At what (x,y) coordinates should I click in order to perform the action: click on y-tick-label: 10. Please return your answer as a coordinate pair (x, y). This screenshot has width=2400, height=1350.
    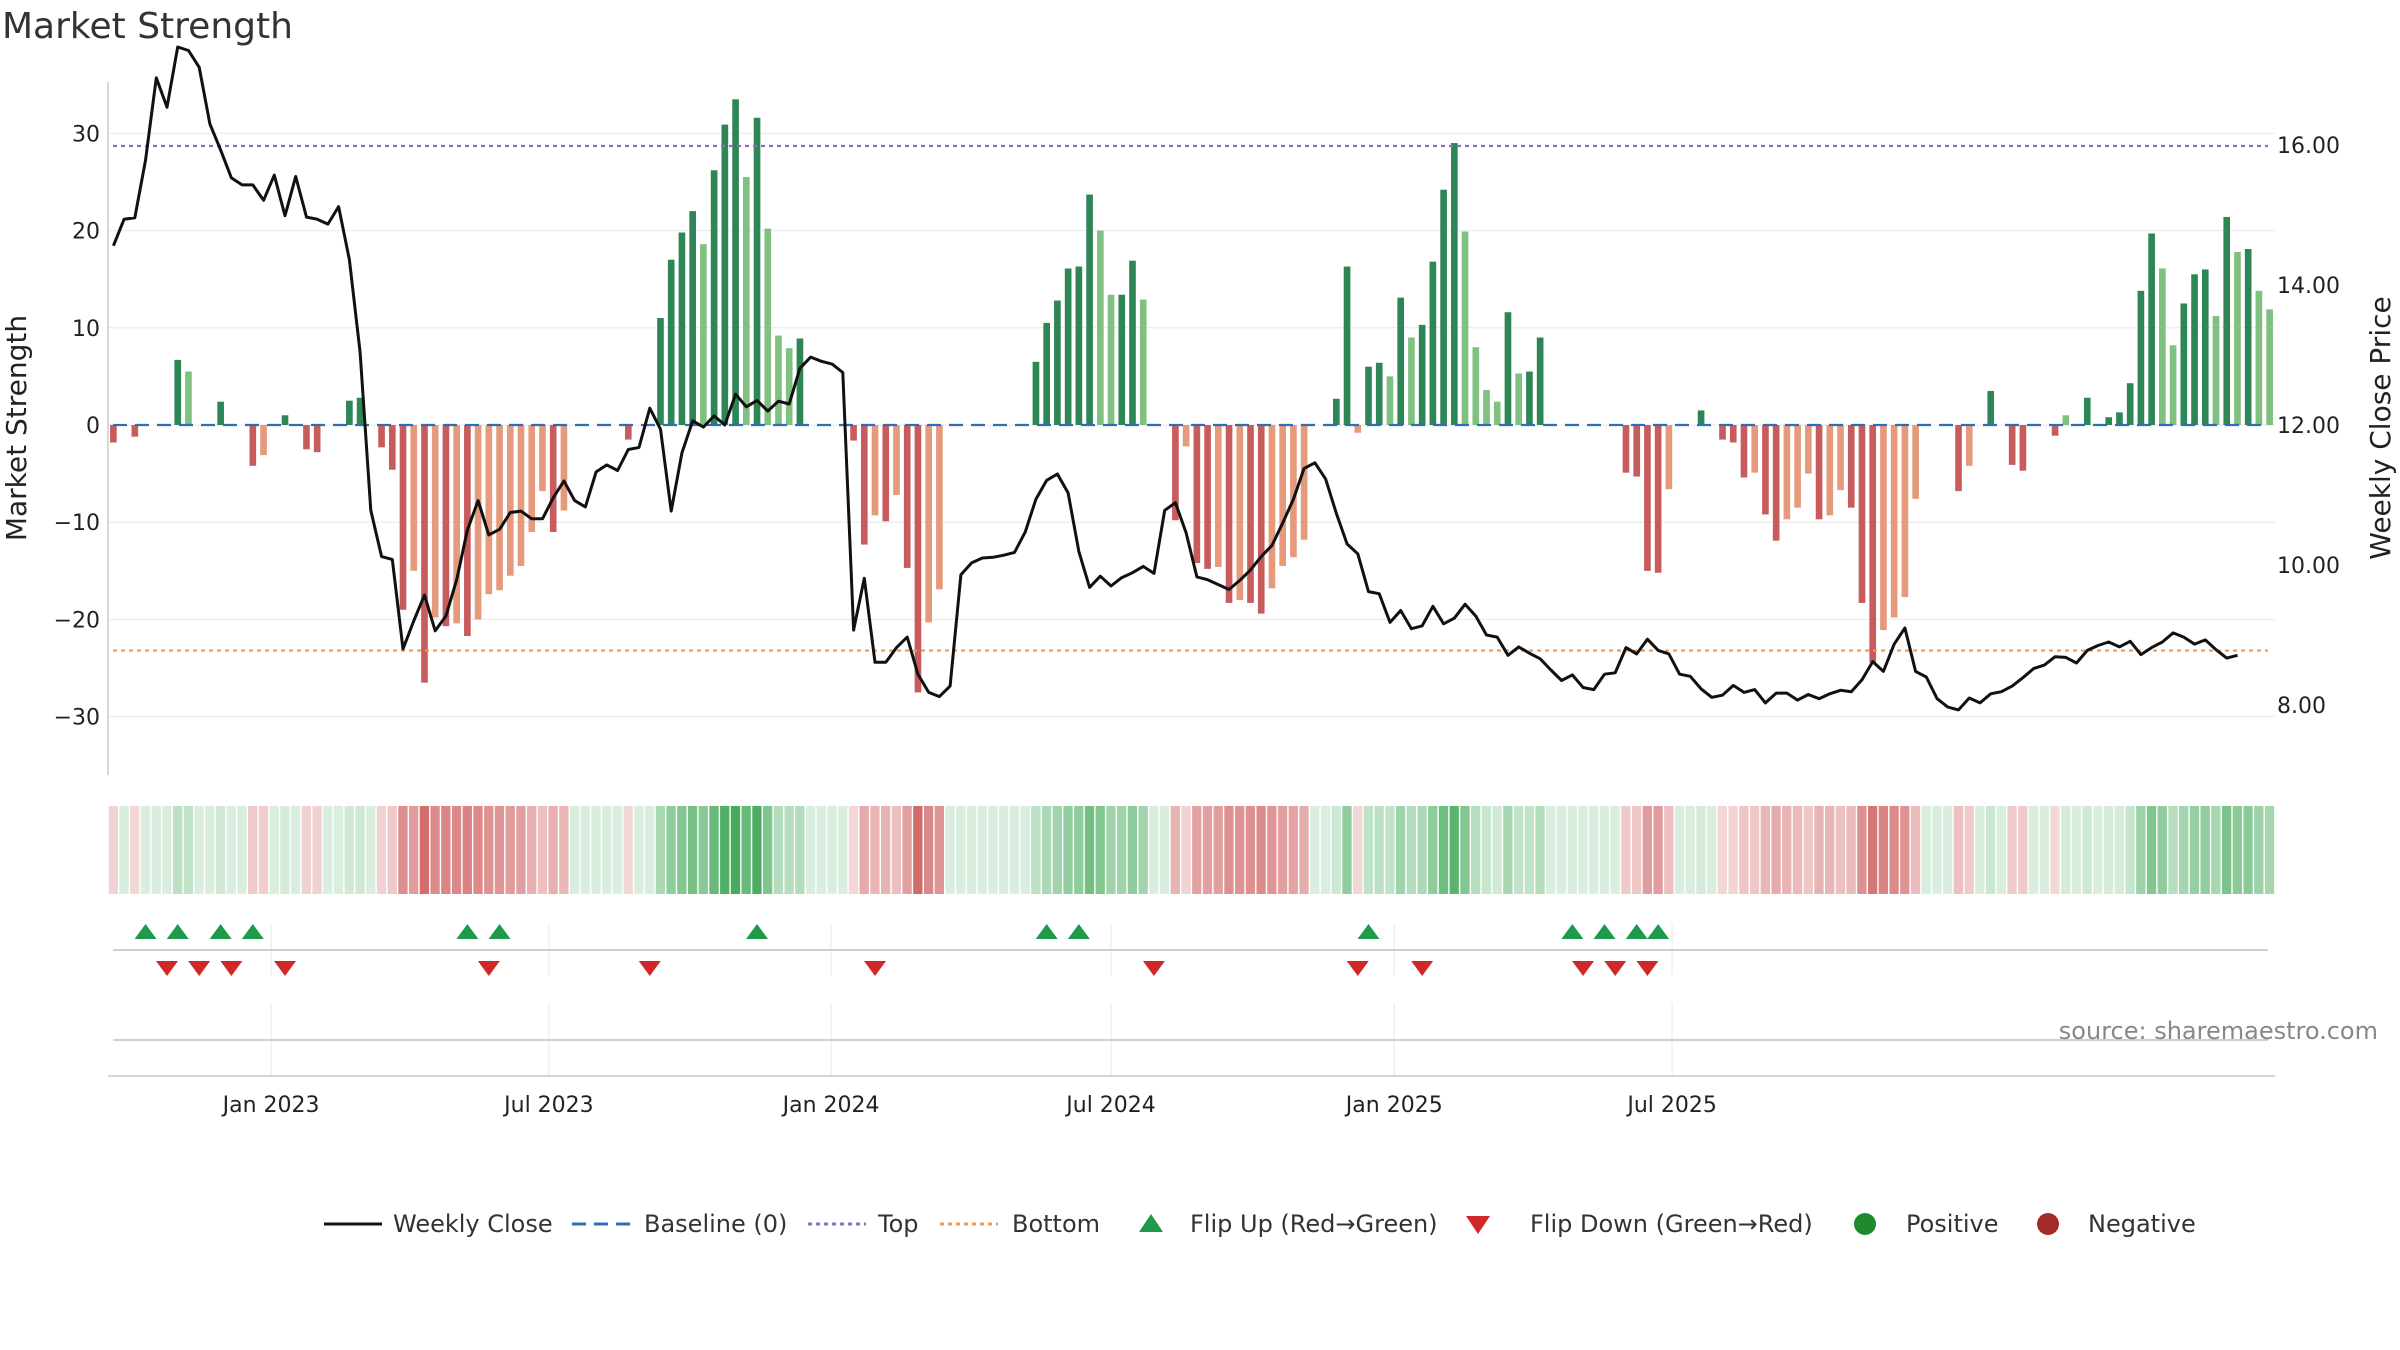
    Looking at the image, I should click on (86, 329).